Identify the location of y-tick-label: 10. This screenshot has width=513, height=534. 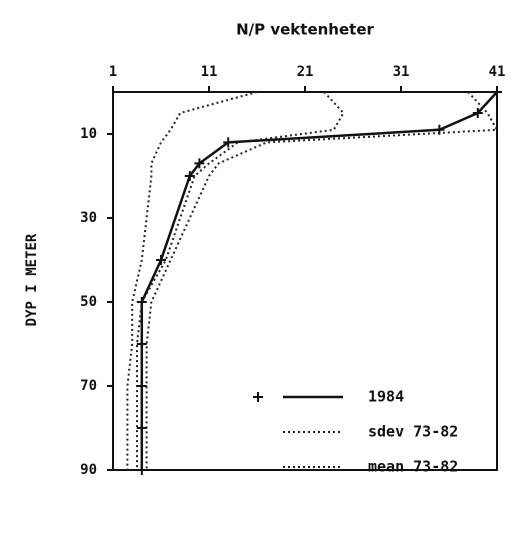
(88, 134).